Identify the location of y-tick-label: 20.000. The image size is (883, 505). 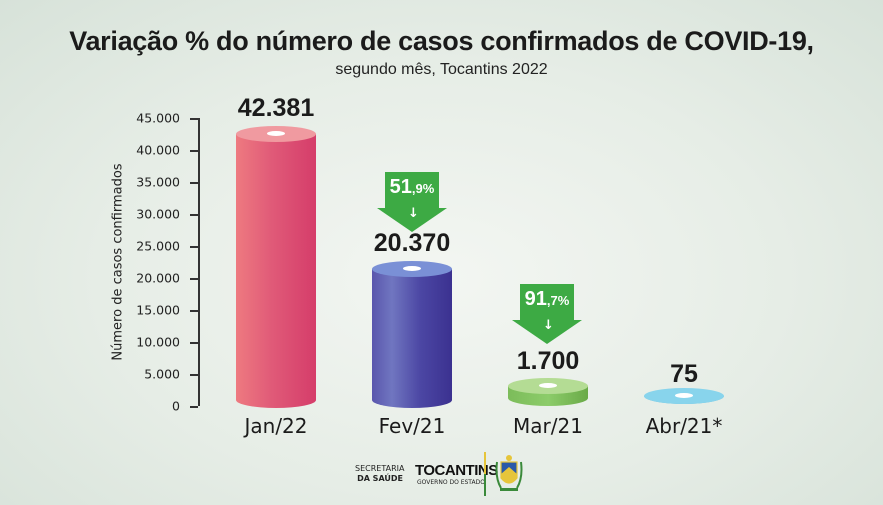
(158, 278).